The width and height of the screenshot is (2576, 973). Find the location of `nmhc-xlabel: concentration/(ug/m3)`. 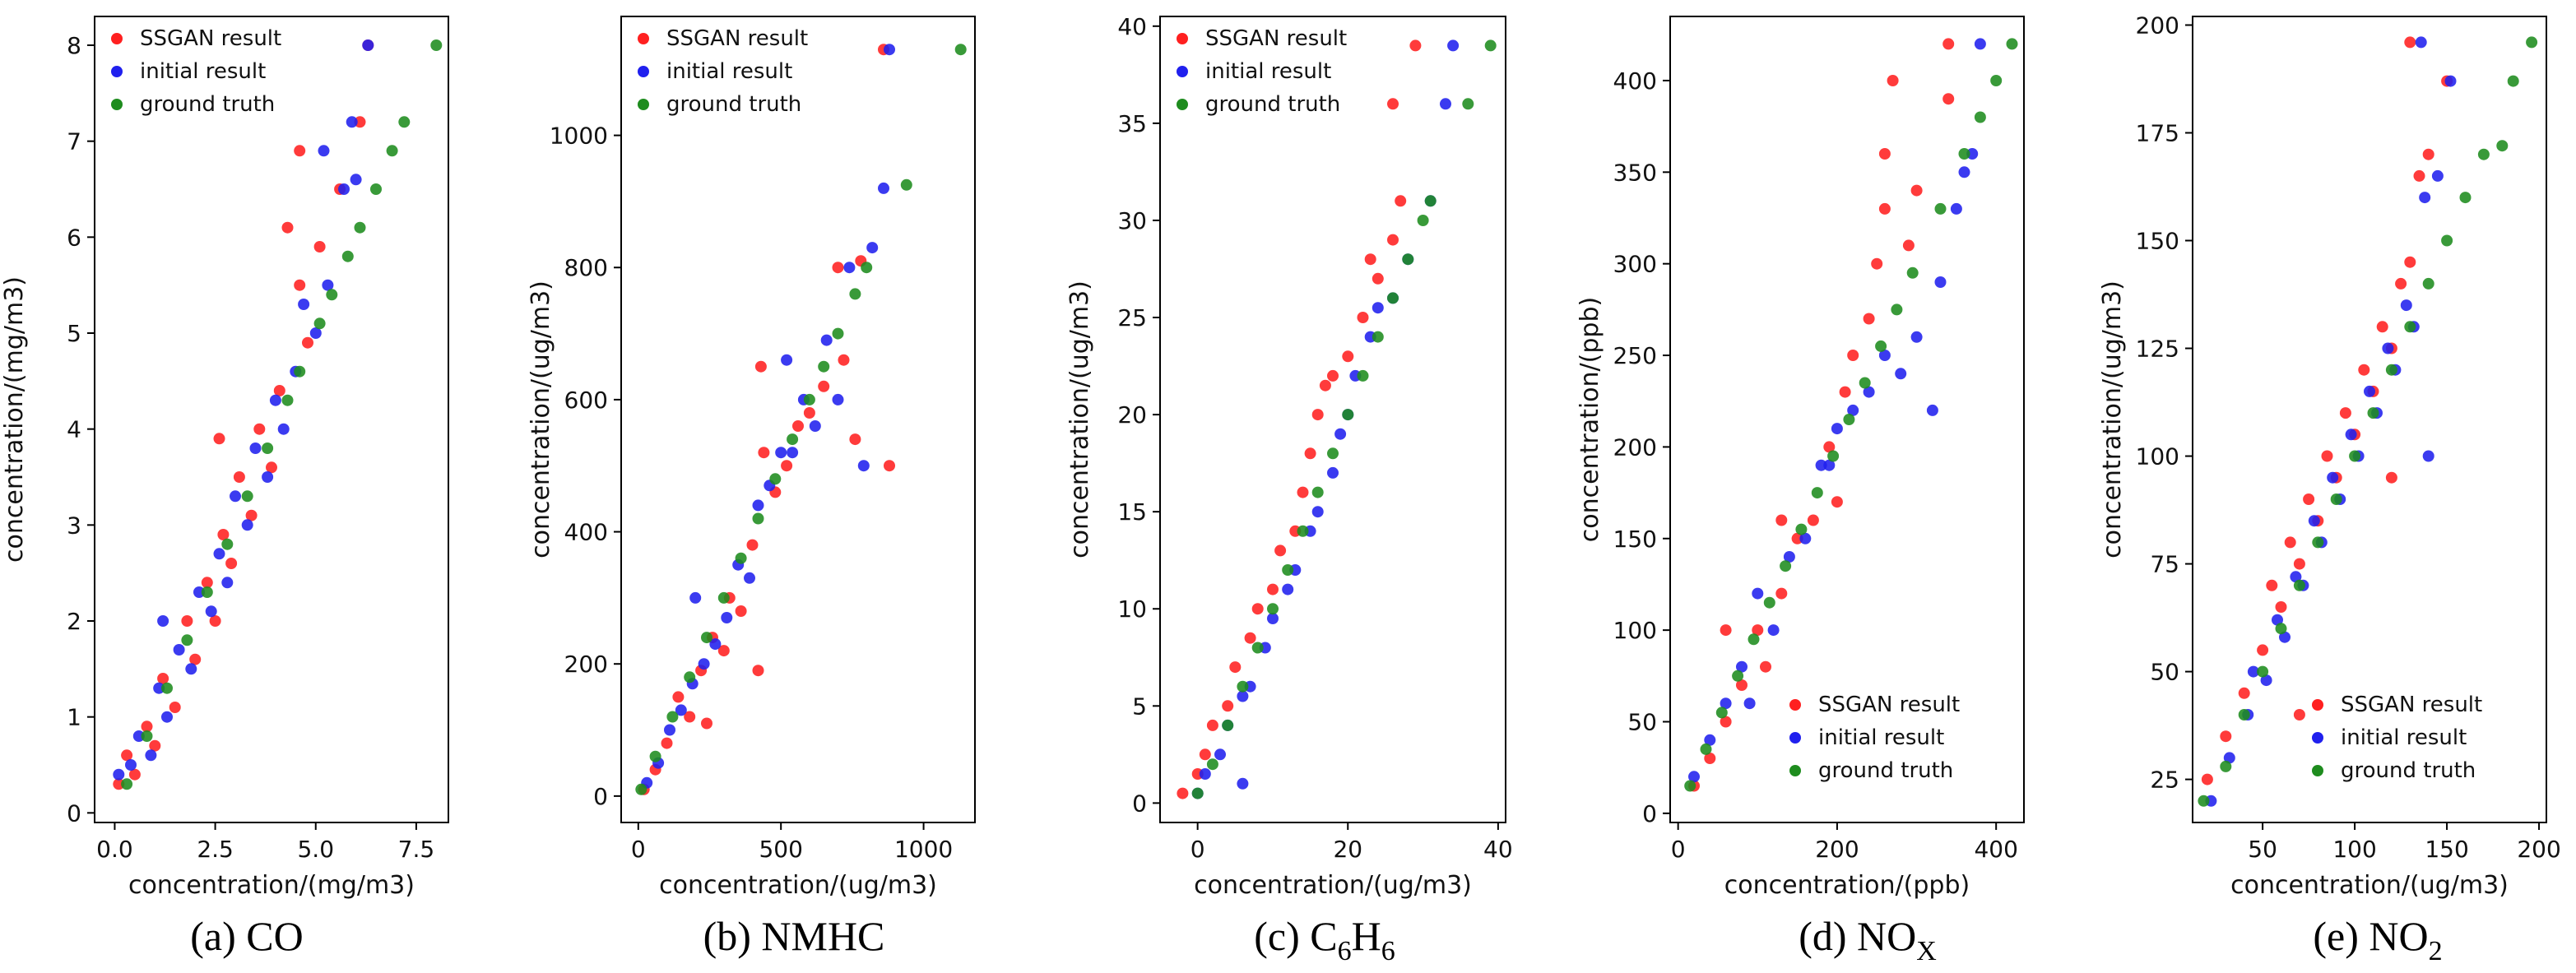

nmhc-xlabel: concentration/(ug/m3) is located at coordinates (798, 885).